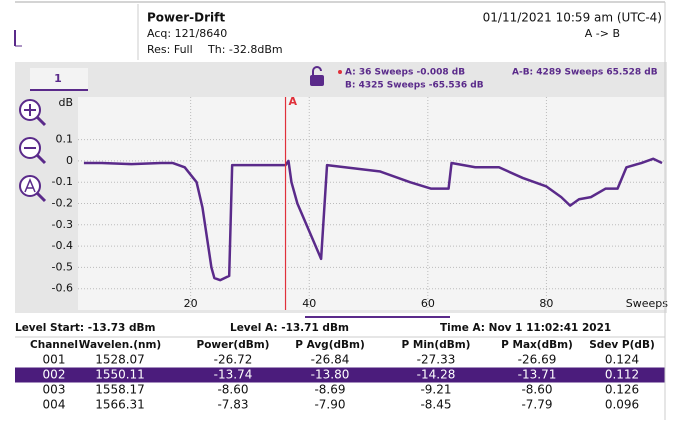 The width and height of the screenshot is (674, 427). Describe the element at coordinates (232, 405) in the screenshot. I see `cell: -7.83` at that location.